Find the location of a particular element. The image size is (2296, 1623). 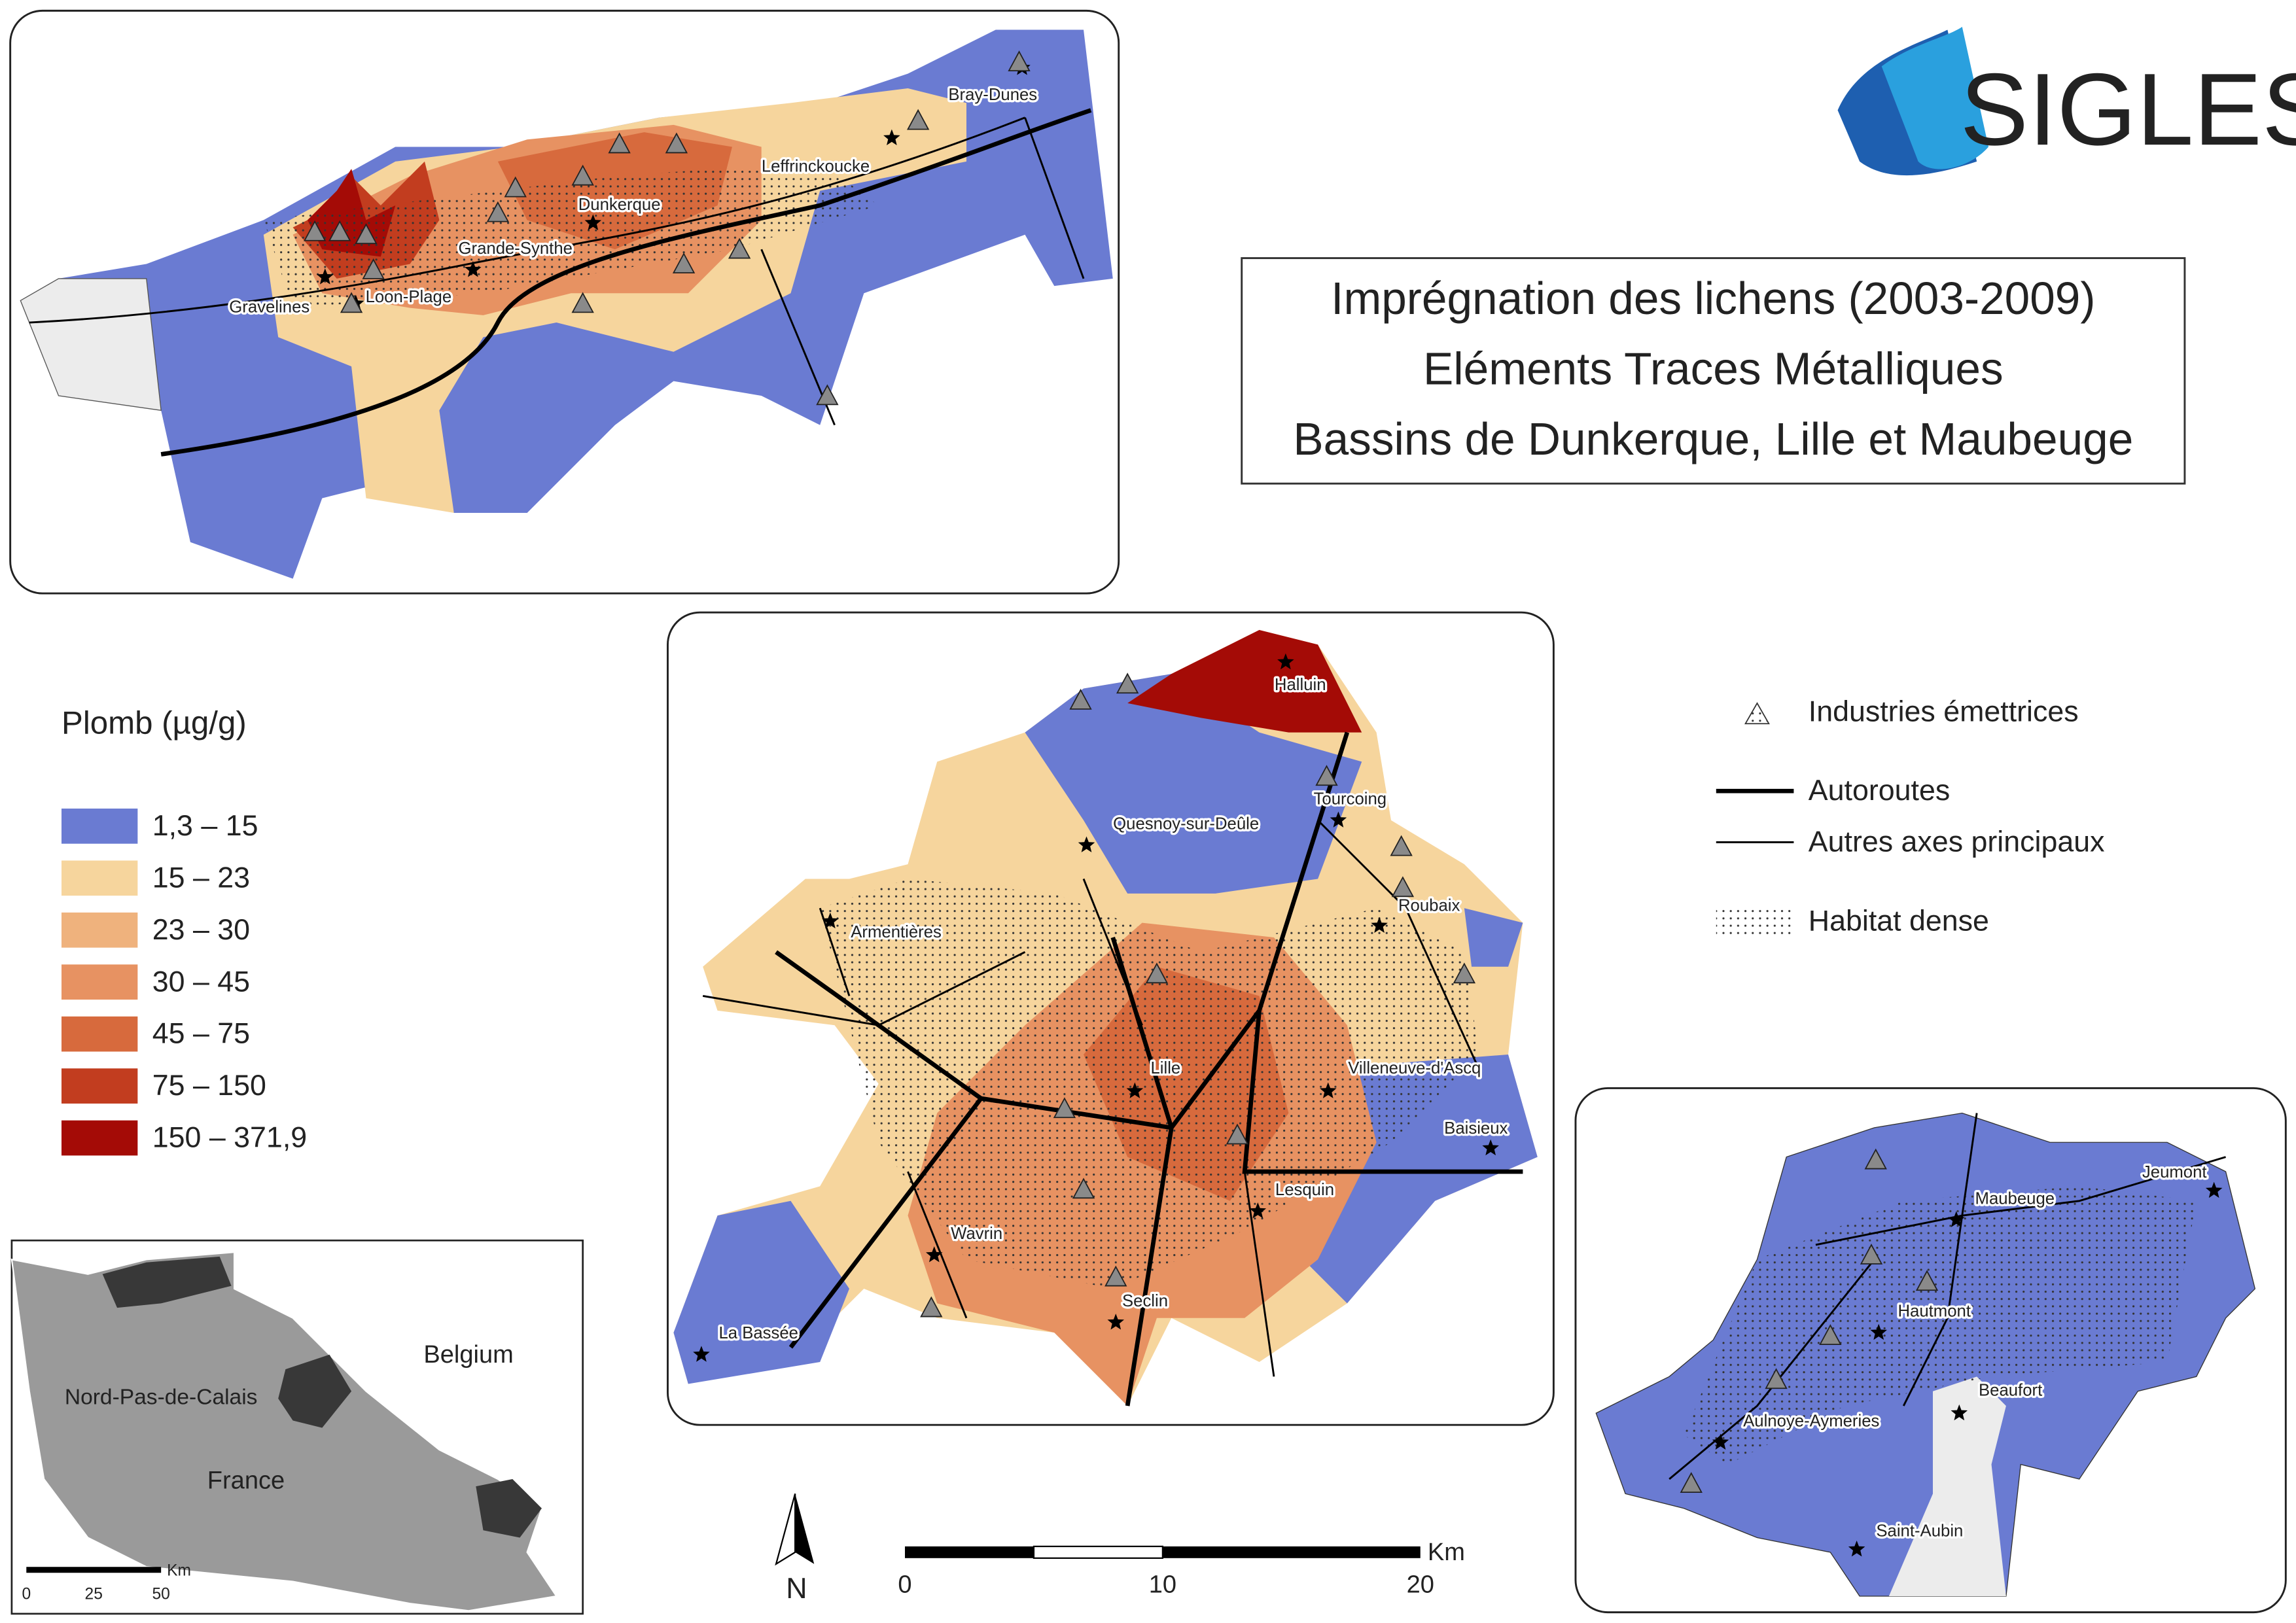

place-label: Armentières is located at coordinates (896, 932).